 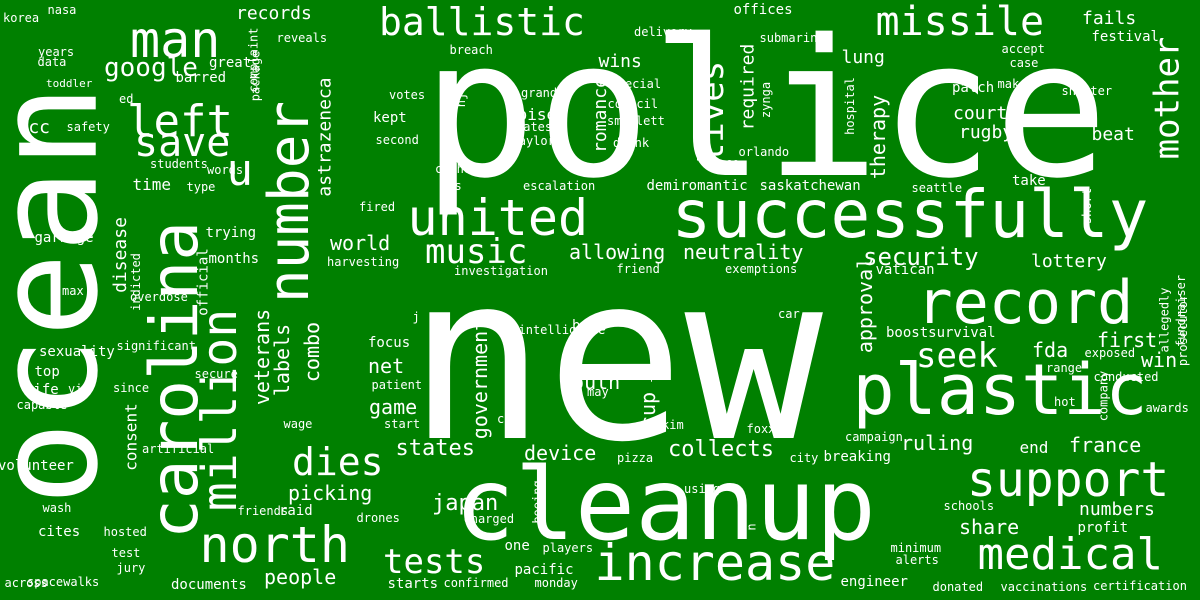 I want to click on cloud-word: intelligence, so click(x=562, y=330).